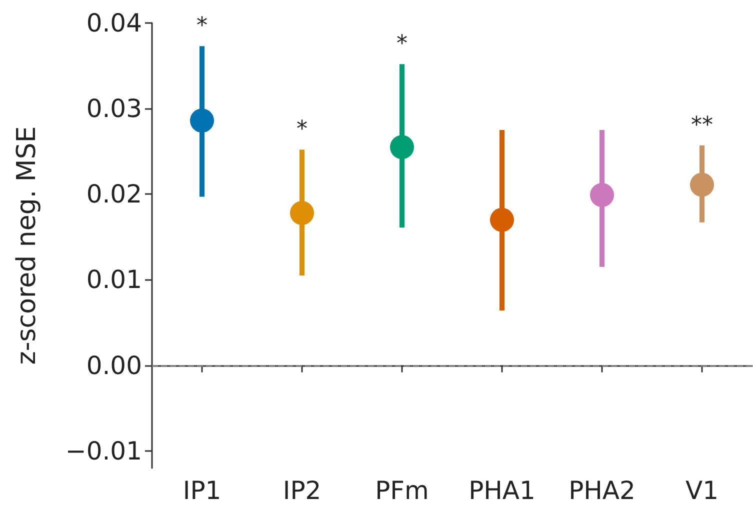 This screenshot has width=753, height=508. What do you see at coordinates (302, 490) in the screenshot?
I see `x-tick-label: IP2` at bounding box center [302, 490].